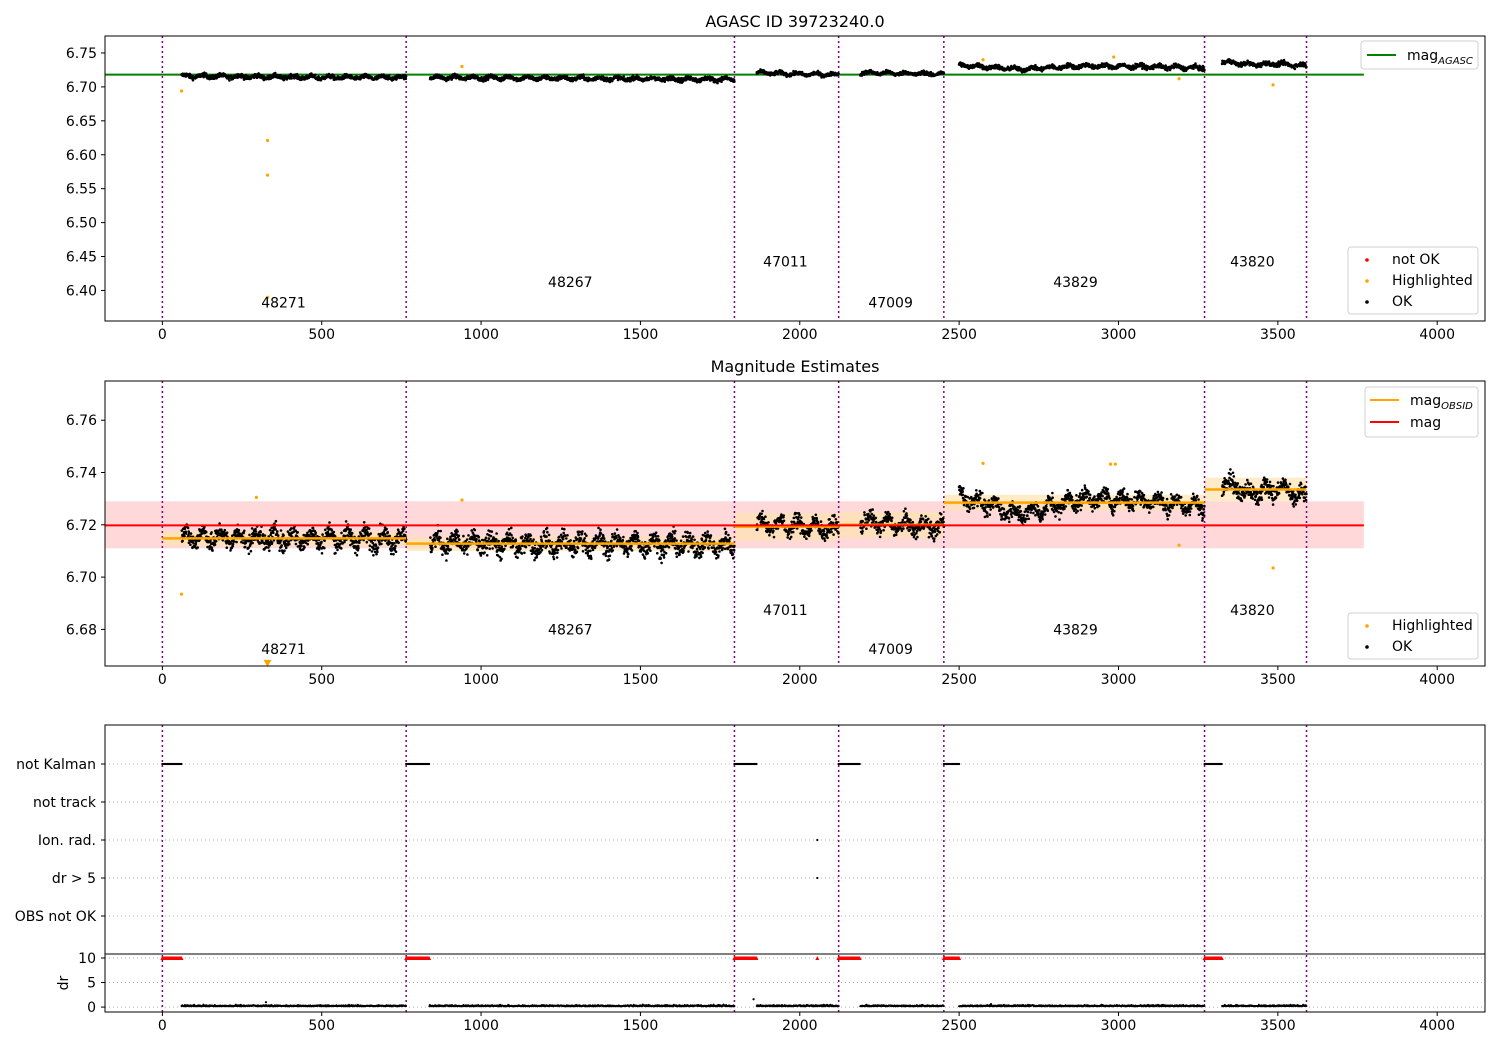 The width and height of the screenshot is (1500, 1050). Describe the element at coordinates (81, 88) in the screenshot. I see `agasc-ytick-label: 6.70` at that location.